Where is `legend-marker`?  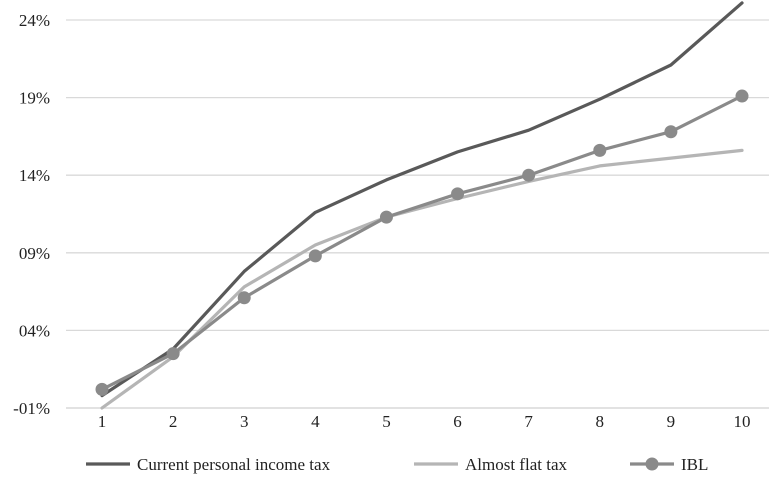 legend-marker is located at coordinates (652, 464).